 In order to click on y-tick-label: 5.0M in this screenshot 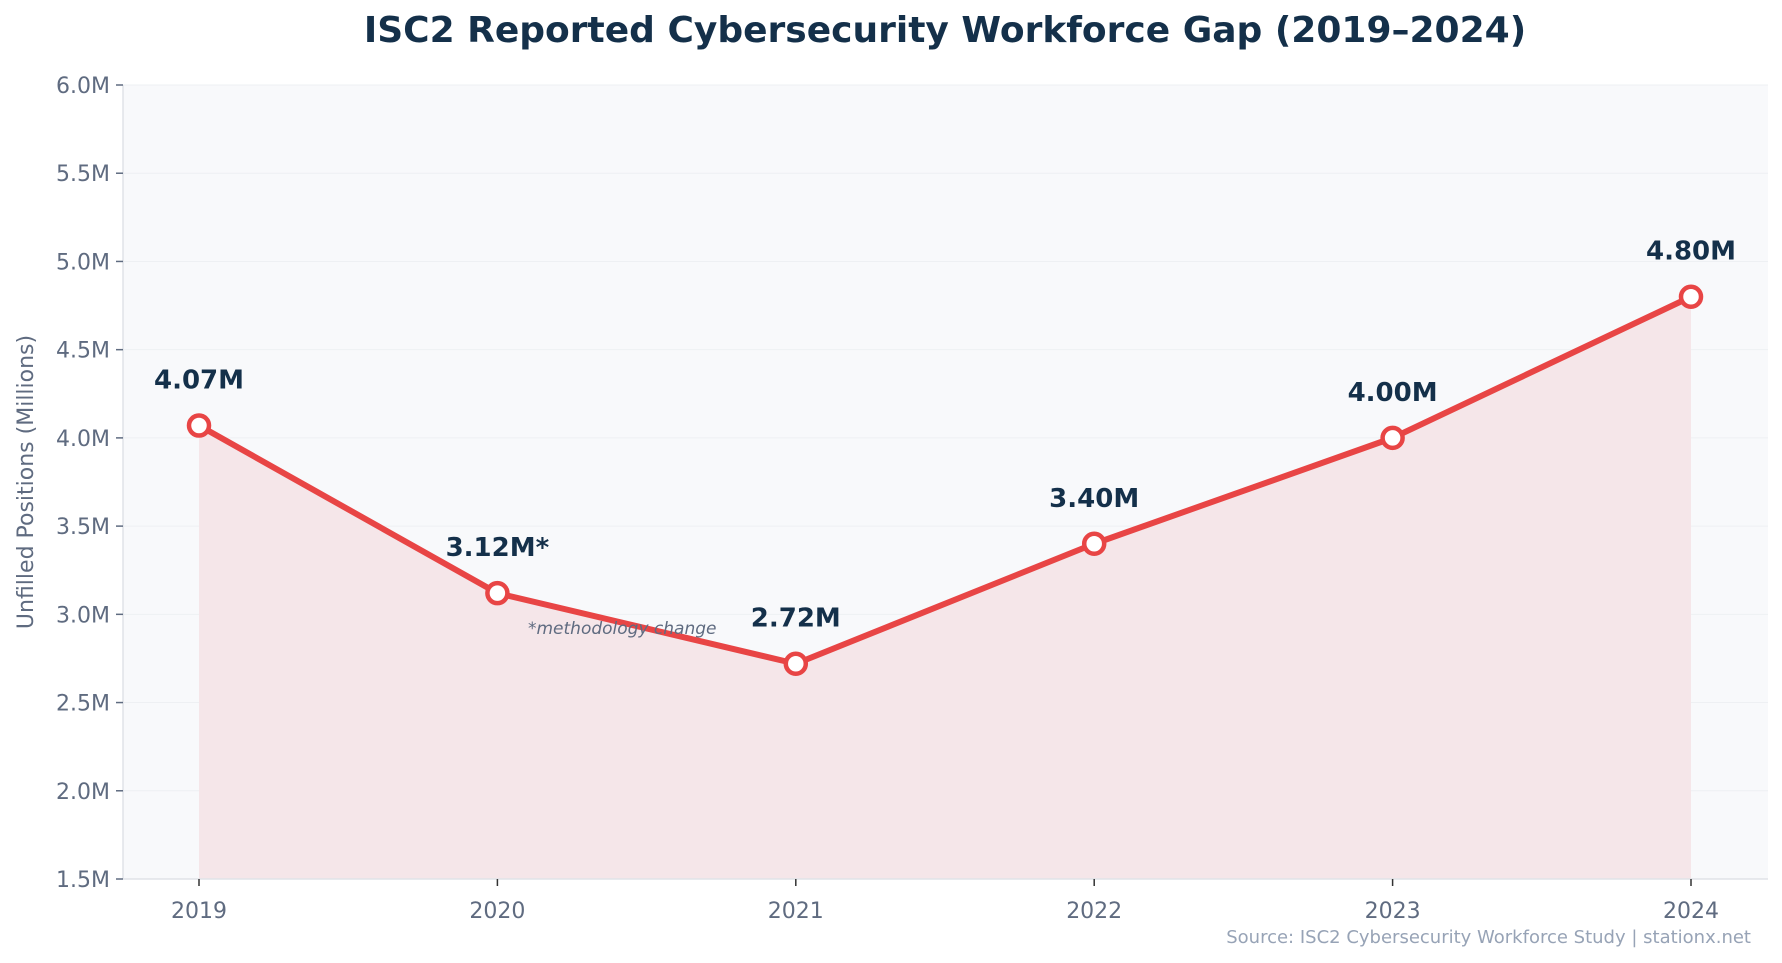, I will do `click(83, 262)`.